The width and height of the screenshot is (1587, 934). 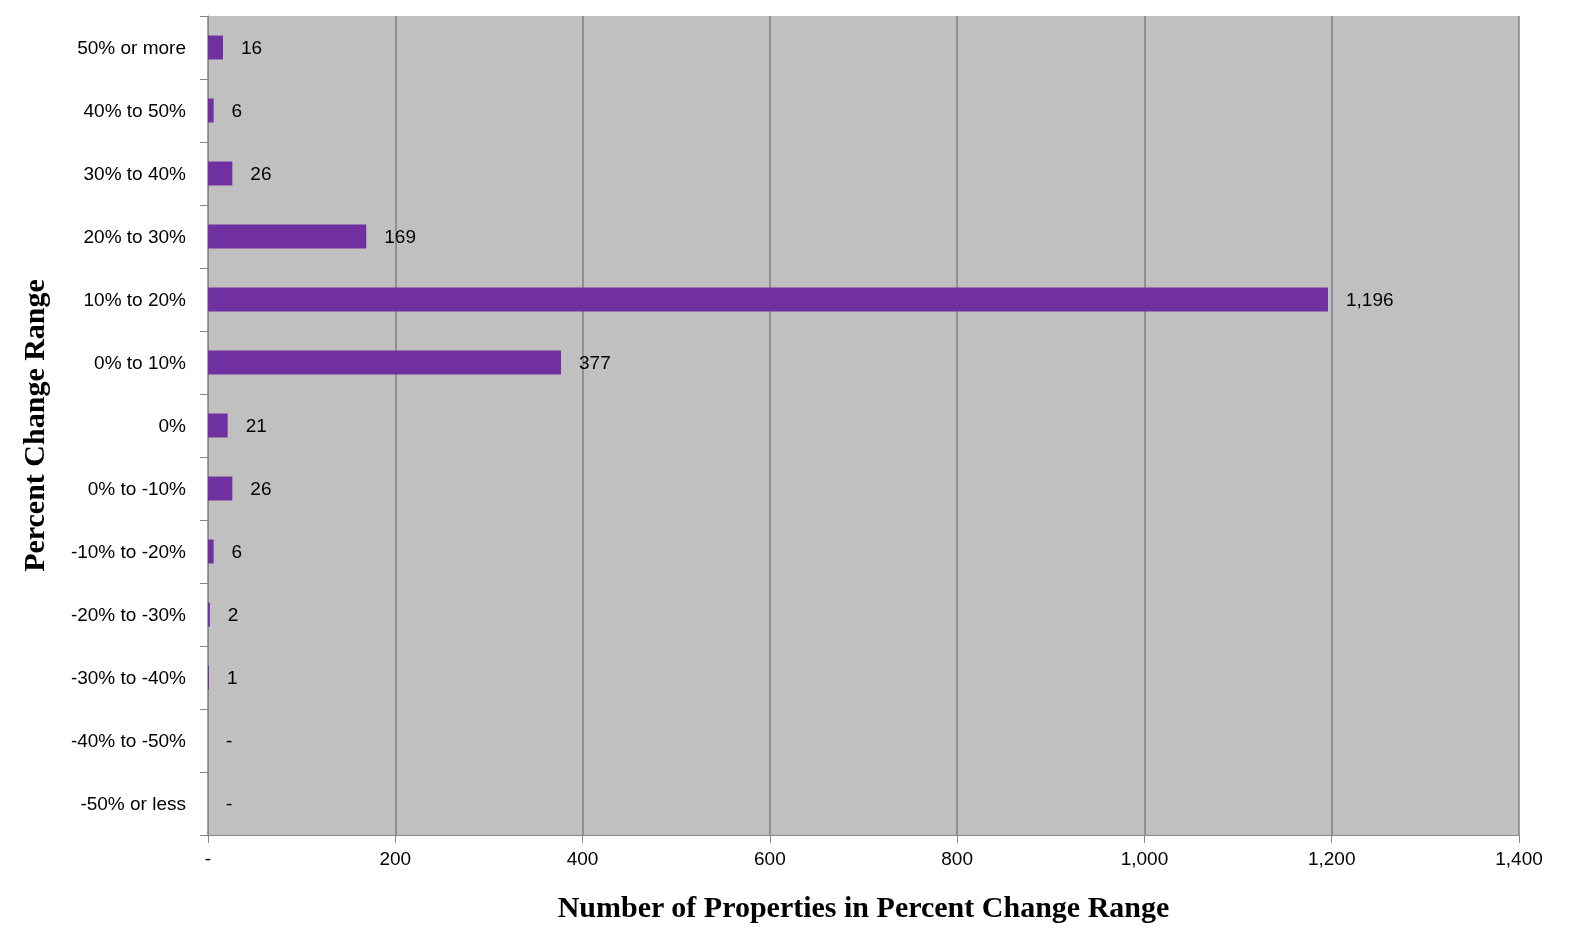 I want to click on y-tick-label: 20% to 30%, so click(x=135, y=236).